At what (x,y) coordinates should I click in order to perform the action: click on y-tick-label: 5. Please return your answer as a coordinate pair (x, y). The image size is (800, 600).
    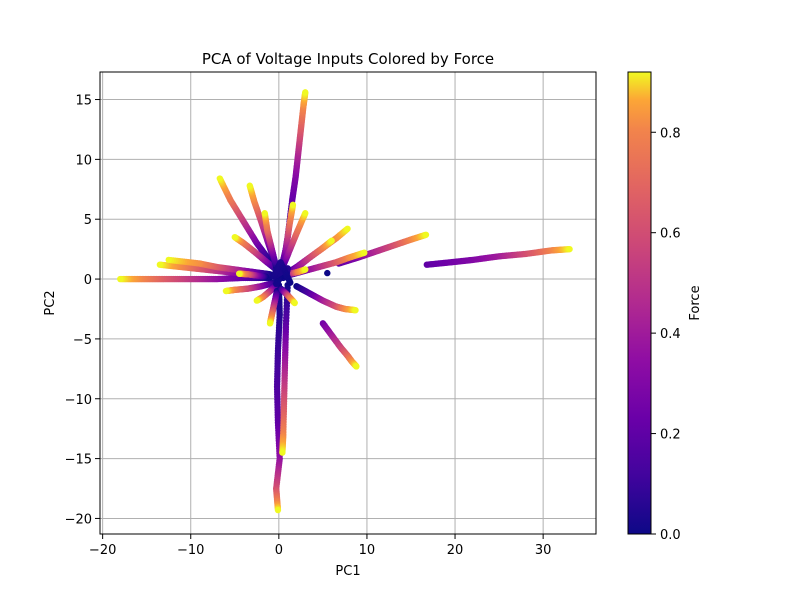
    Looking at the image, I should click on (88, 220).